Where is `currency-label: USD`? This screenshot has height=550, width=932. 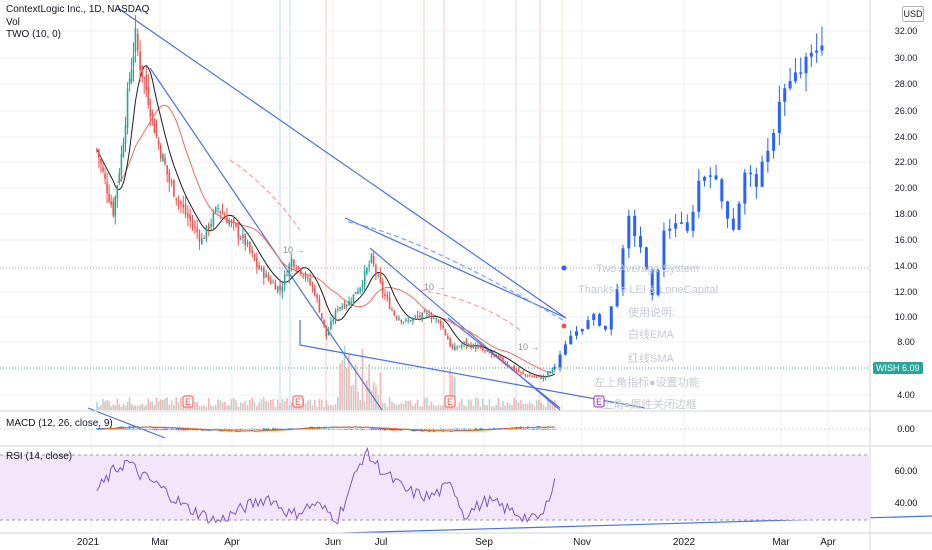
currency-label: USD is located at coordinates (913, 14).